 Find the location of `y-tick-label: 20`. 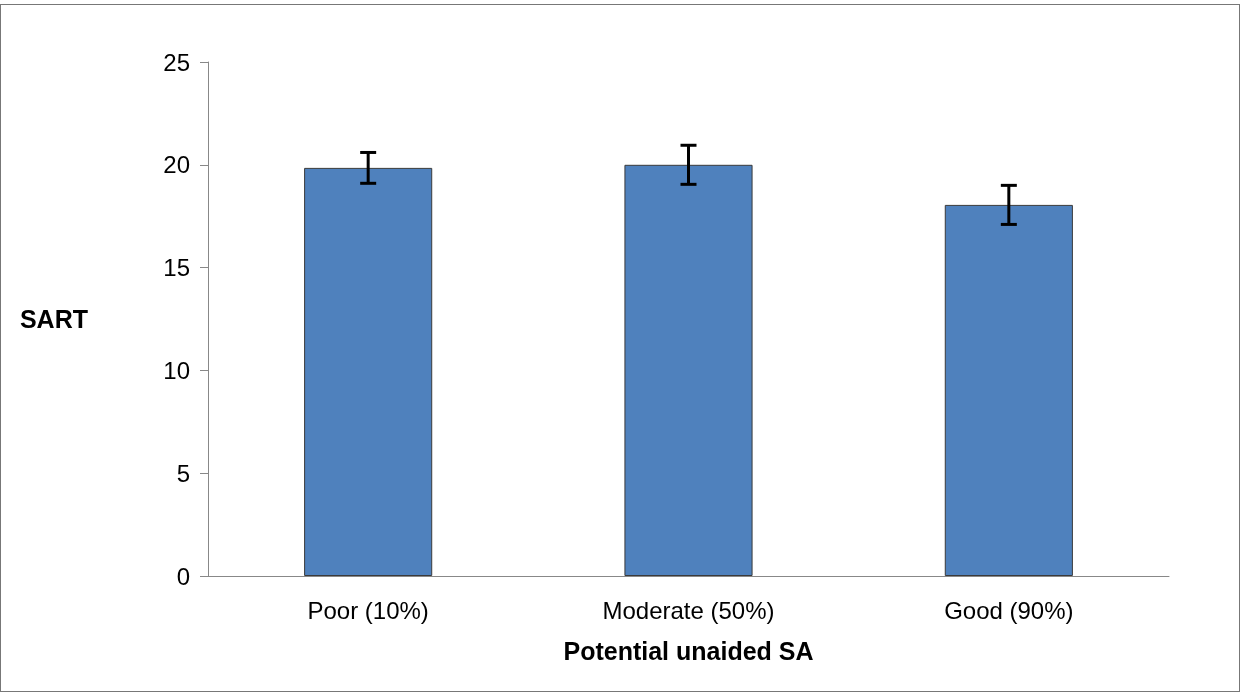

y-tick-label: 20 is located at coordinates (176, 165).